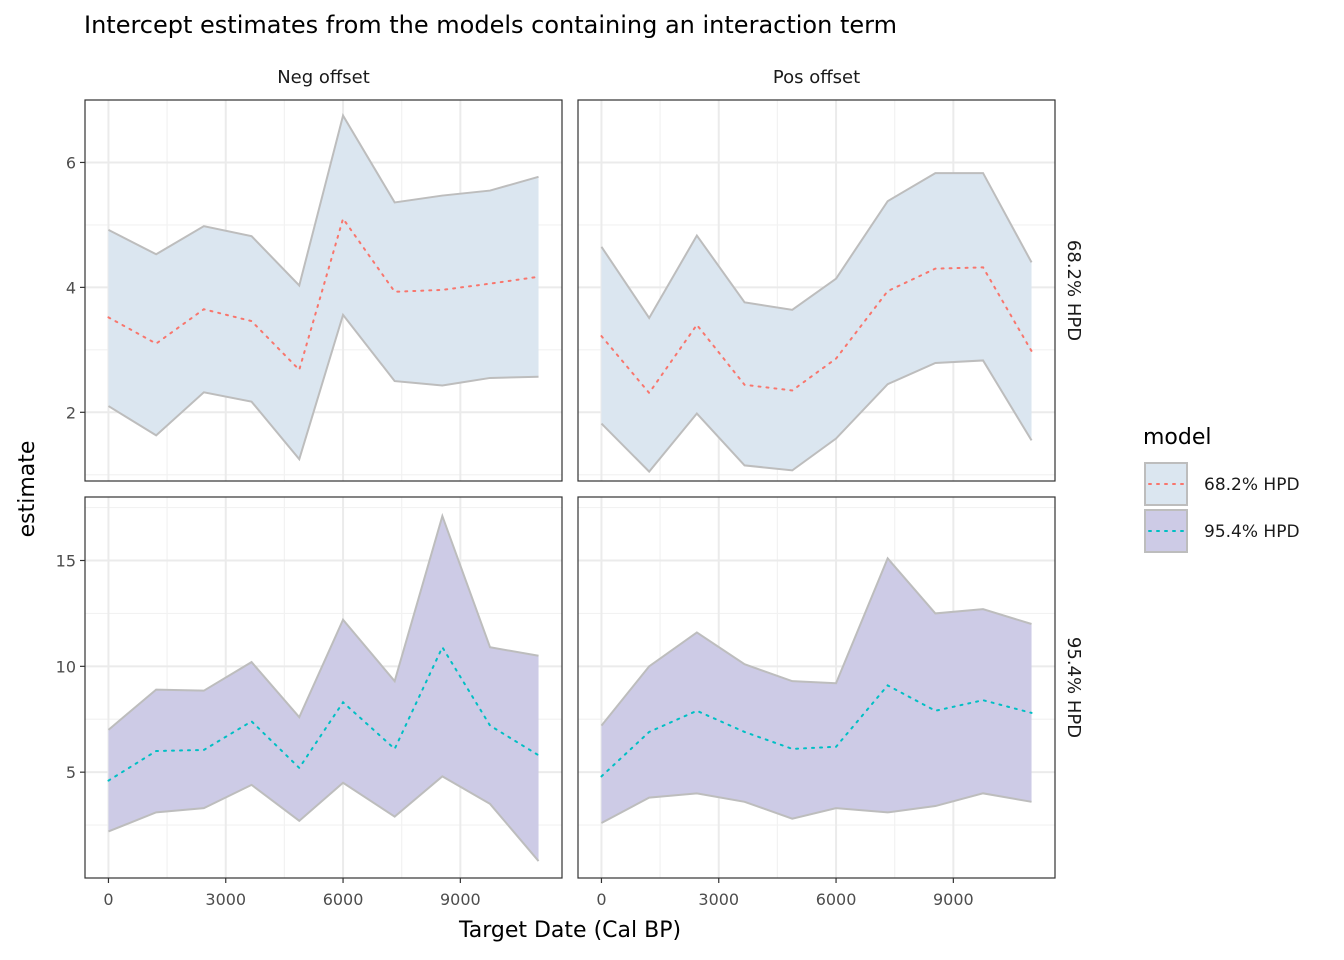 The image size is (1344, 960). Describe the element at coordinates (323, 77) in the screenshot. I see `facet-strip-col: Neg offset` at that location.